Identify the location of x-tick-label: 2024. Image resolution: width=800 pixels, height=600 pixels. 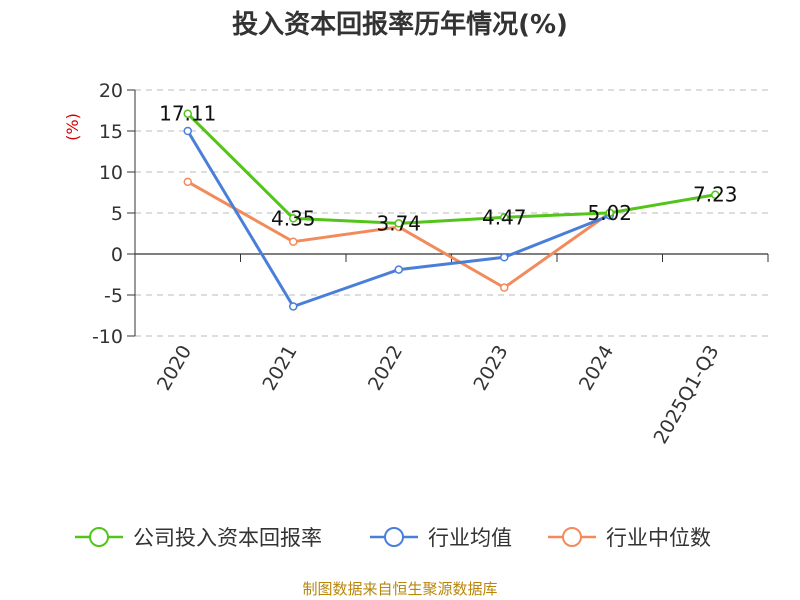
(596, 368).